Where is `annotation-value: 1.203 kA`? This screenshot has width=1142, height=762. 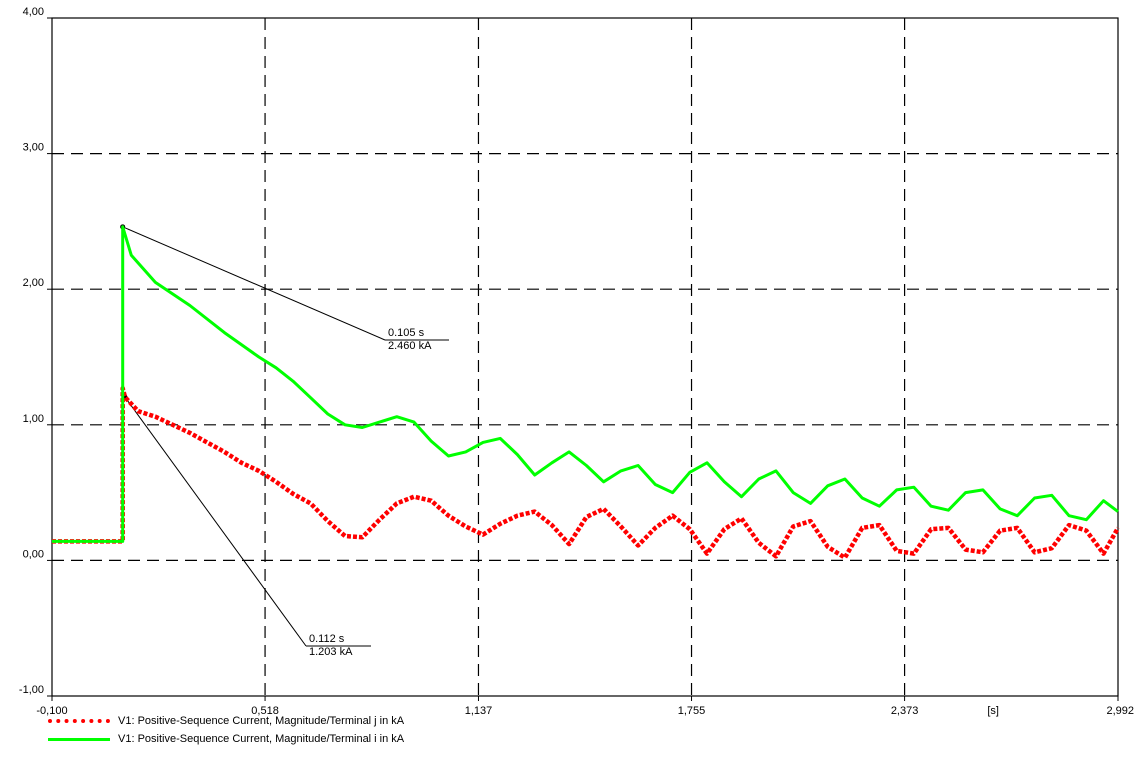
annotation-value: 1.203 kA is located at coordinates (331, 652).